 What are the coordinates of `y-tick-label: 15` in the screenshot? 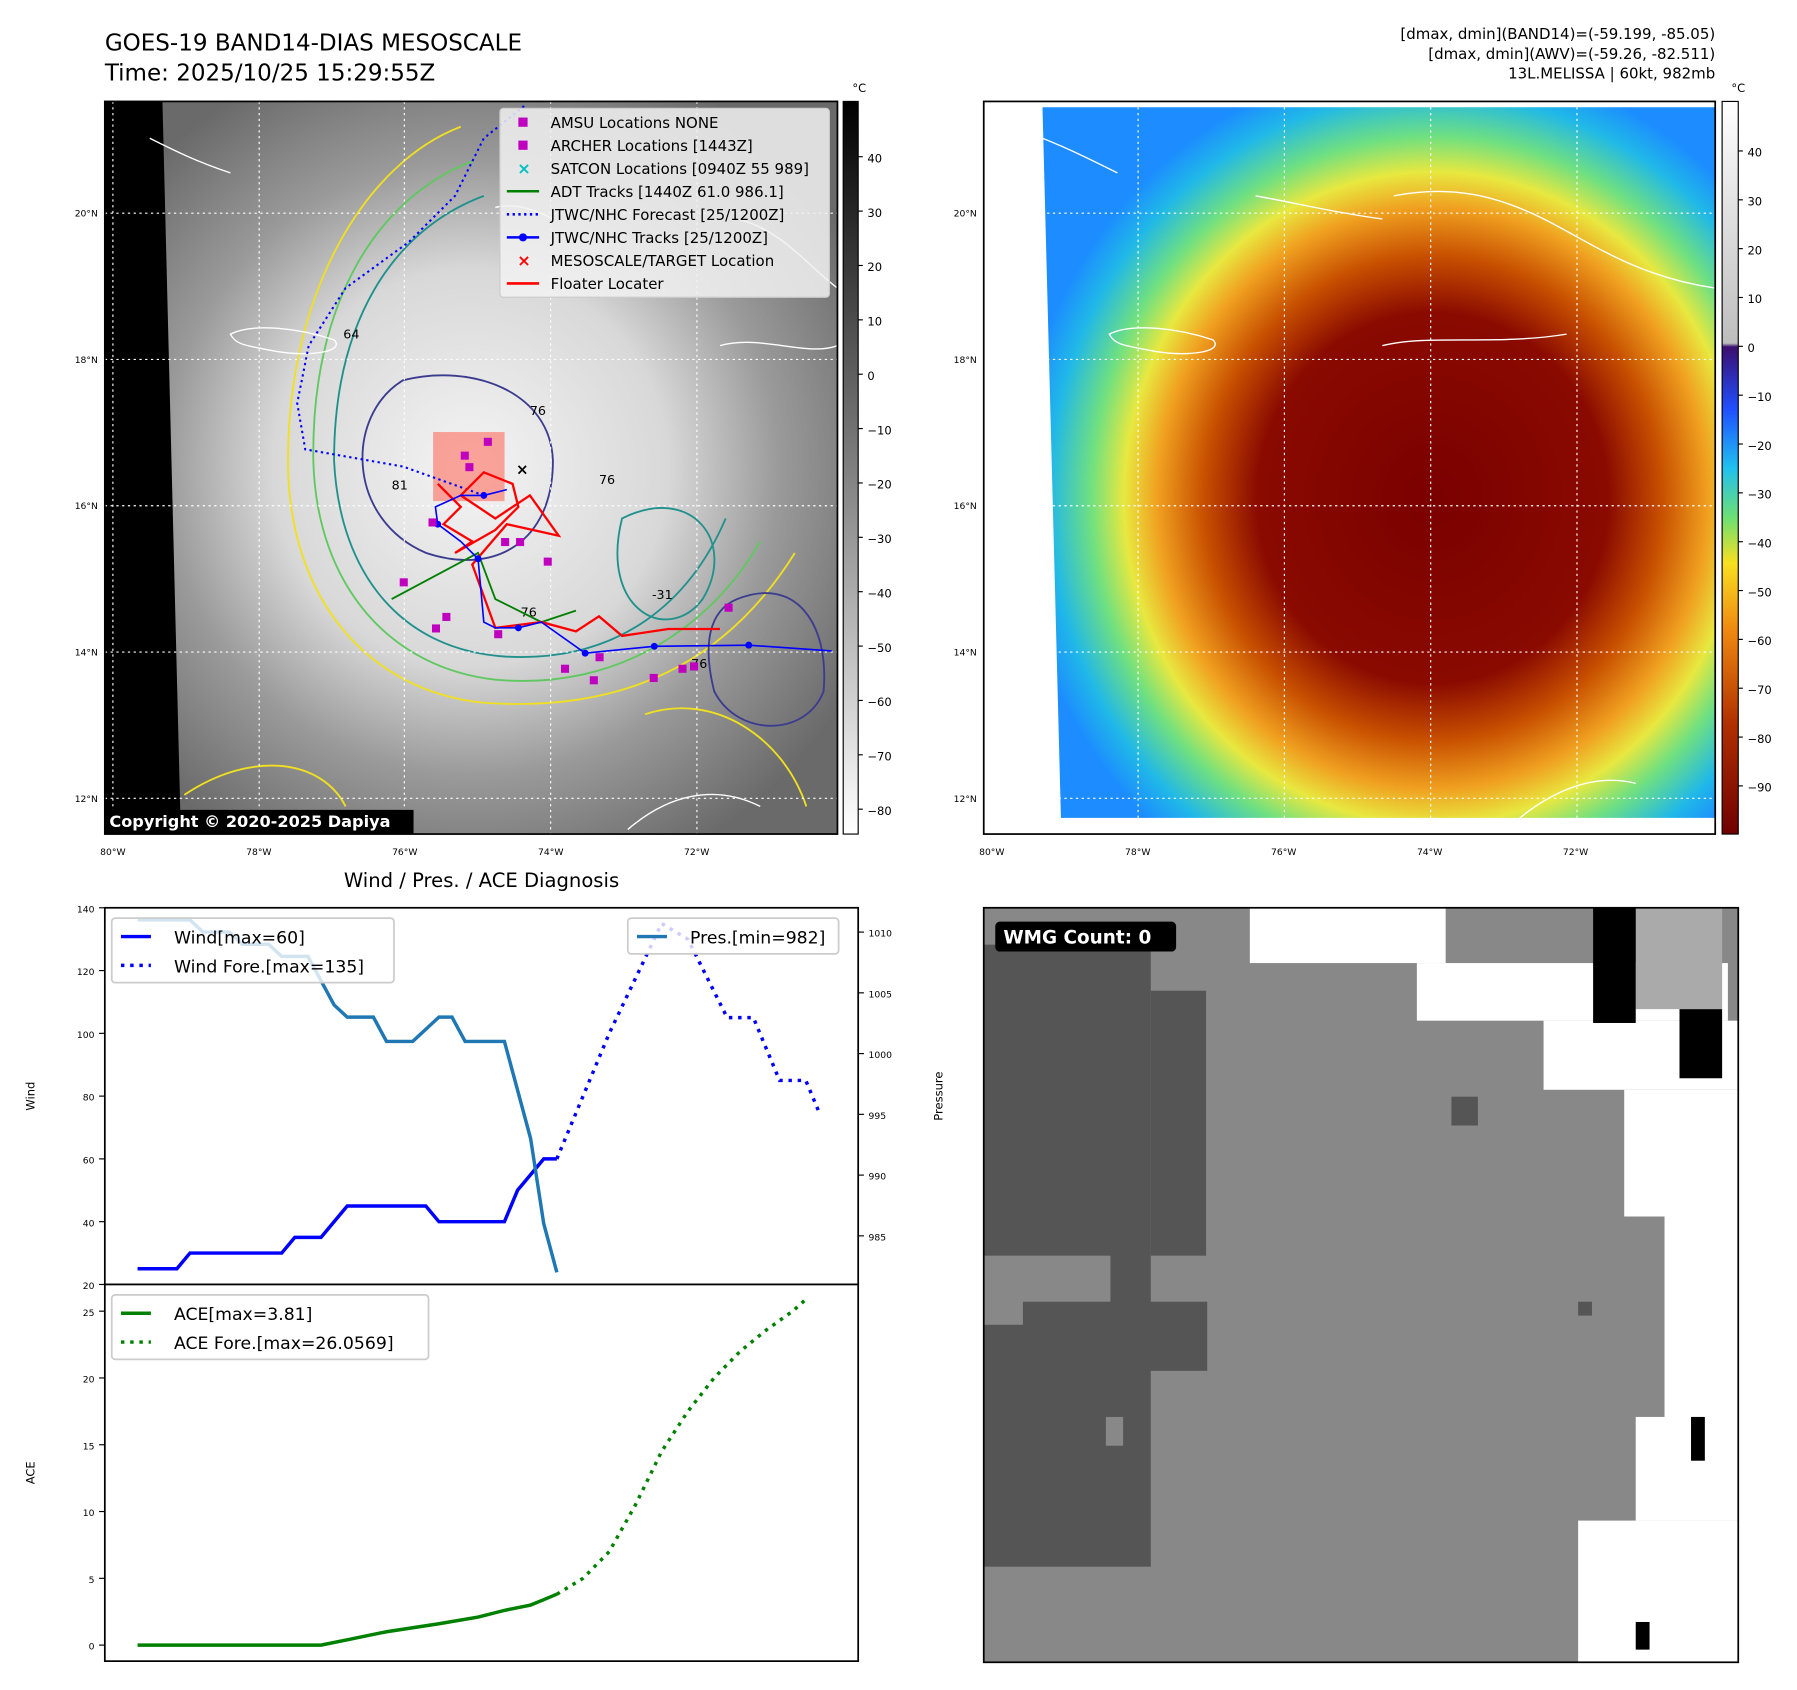 It's located at (89, 1446).